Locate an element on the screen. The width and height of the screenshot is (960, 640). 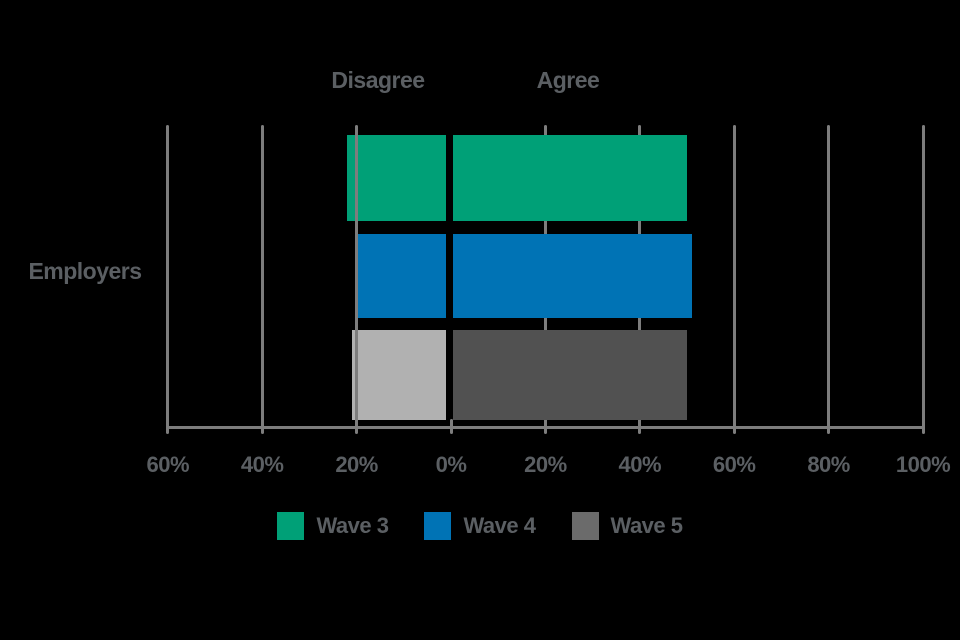
x-axis-line is located at coordinates (546, 427).